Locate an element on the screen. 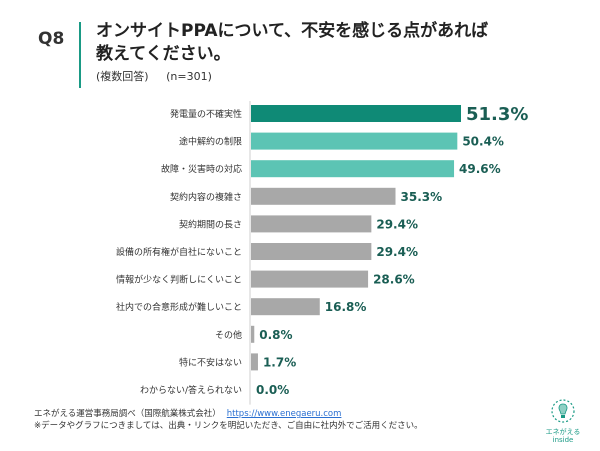  category-label: その他 is located at coordinates (228, 335).